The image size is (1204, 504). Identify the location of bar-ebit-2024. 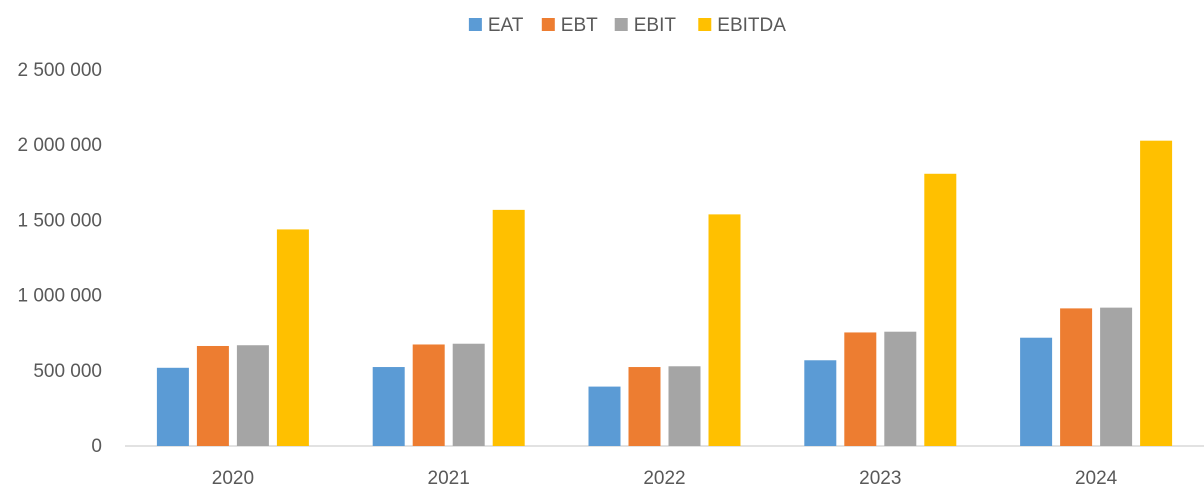
(1116, 376).